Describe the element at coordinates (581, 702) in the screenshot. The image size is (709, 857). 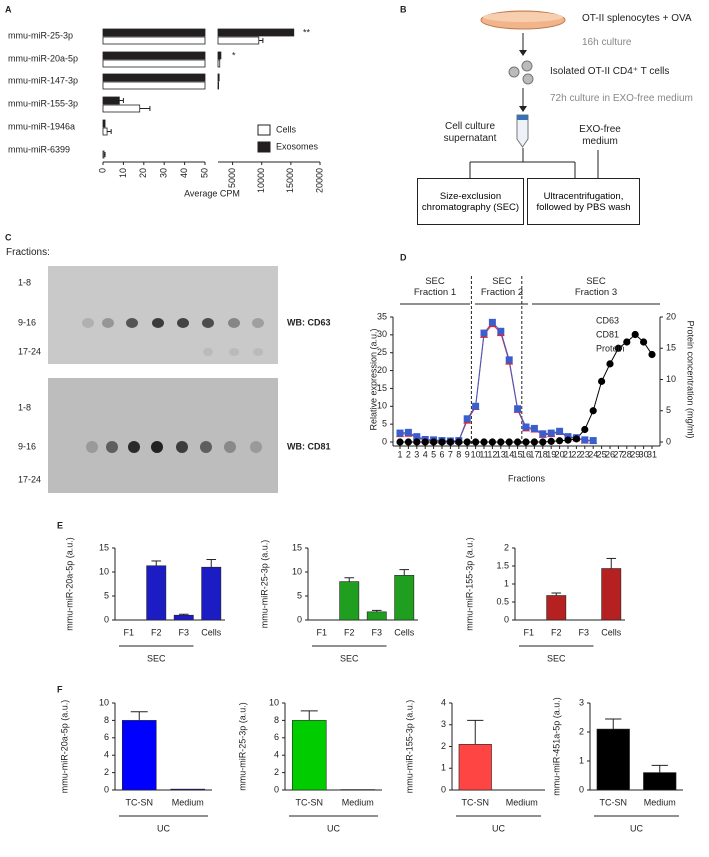
I see `y-tick-label: 3` at that location.